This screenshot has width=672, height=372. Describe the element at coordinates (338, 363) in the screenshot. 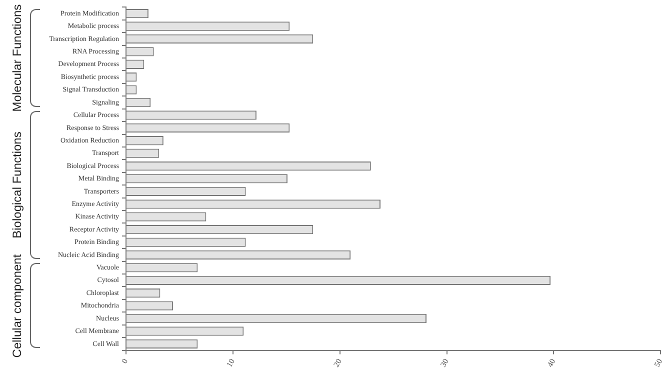

I see `x-tick-label: 20` at that location.